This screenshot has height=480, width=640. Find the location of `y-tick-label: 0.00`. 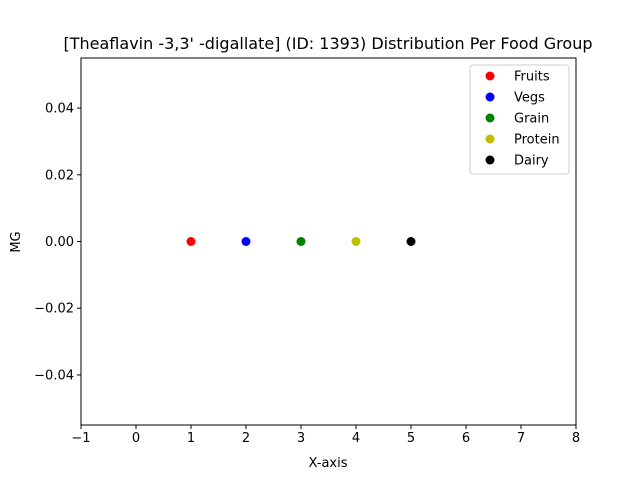

y-tick-label: 0.00 is located at coordinates (59, 242).